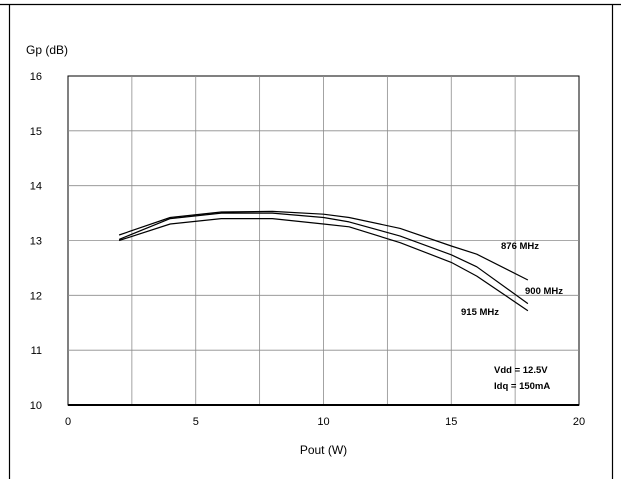  I want to click on x-tick-label: 20, so click(579, 422).